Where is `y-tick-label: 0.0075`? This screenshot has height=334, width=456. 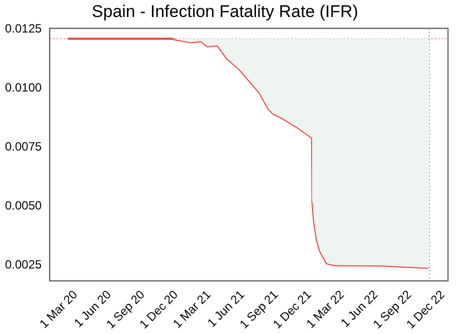 y-tick-label: 0.0075 is located at coordinates (23, 147).